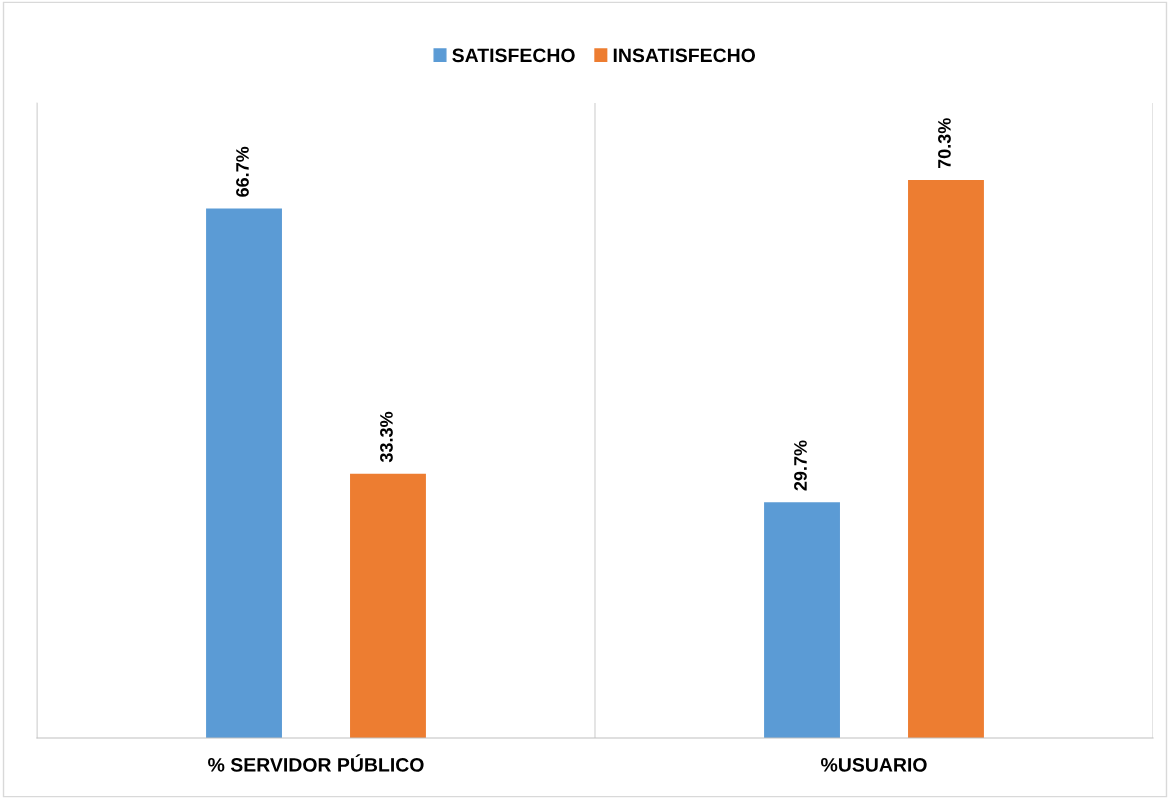 The width and height of the screenshot is (1170, 799). I want to click on data-label: 70.3%, so click(944, 143).